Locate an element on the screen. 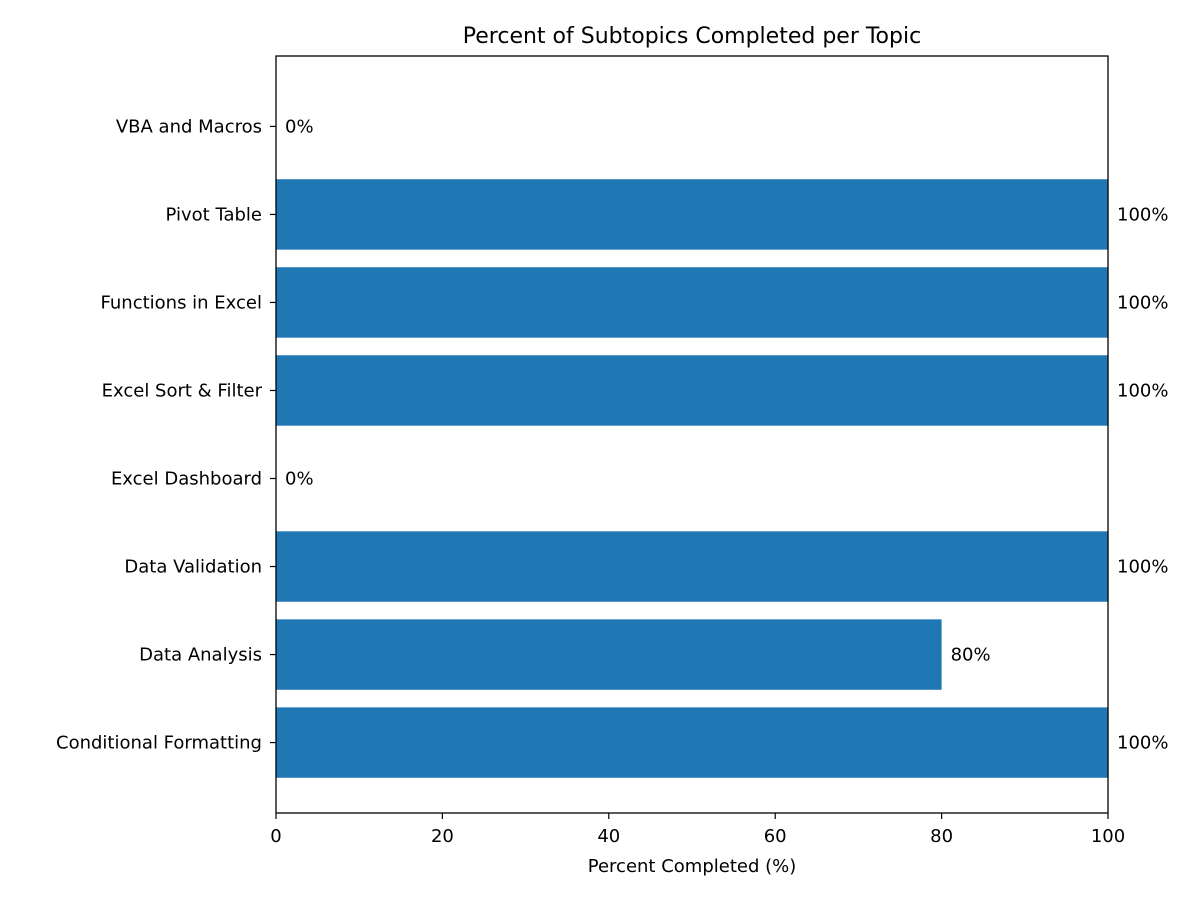  x-tick-label-3: 60 is located at coordinates (775, 836).